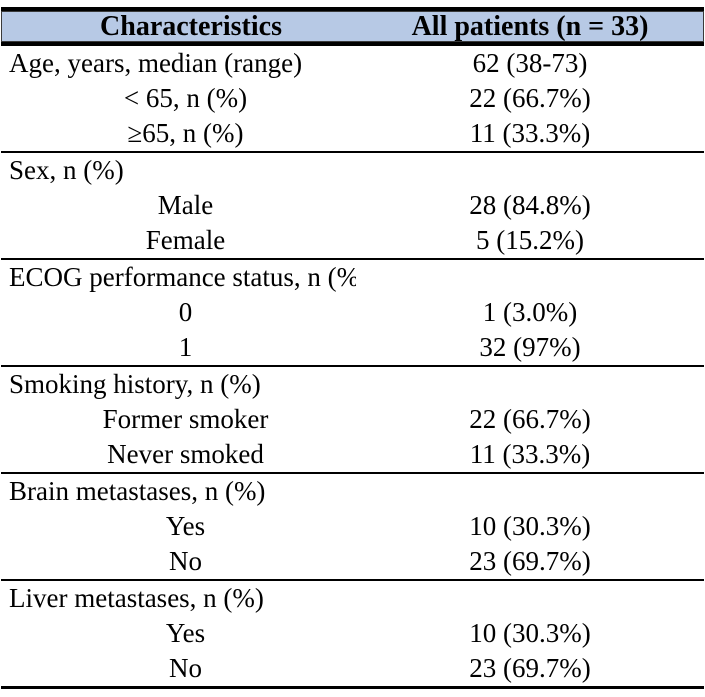  I want to click on row-label: Brain metastases, n (%), so click(178, 490).